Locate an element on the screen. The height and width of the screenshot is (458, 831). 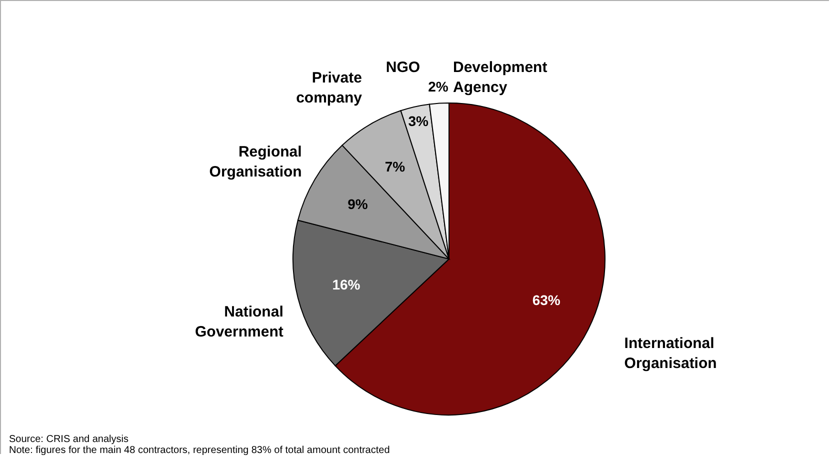
slice-label: Development Agency is located at coordinates (500, 77).